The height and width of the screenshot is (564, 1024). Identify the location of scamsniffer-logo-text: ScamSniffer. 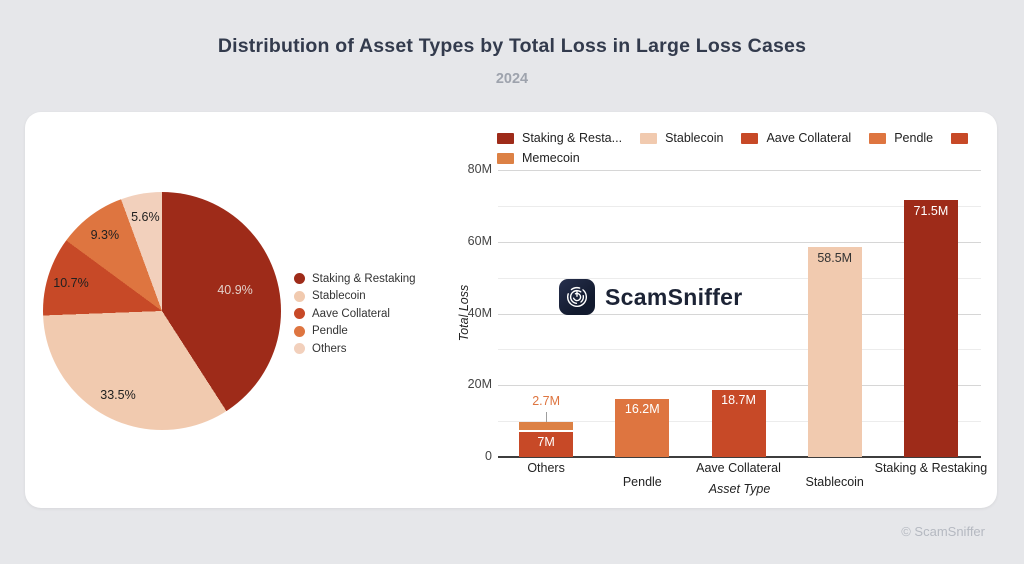
(674, 296).